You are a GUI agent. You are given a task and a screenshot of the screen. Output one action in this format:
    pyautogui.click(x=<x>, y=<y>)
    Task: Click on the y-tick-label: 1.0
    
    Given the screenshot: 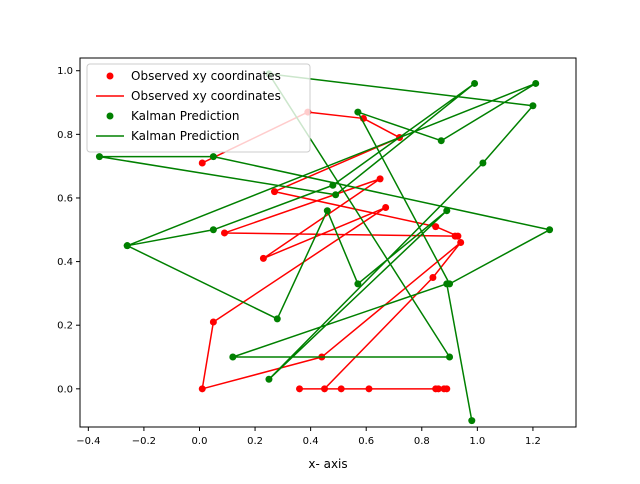 What is the action you would take?
    pyautogui.click(x=65, y=71)
    